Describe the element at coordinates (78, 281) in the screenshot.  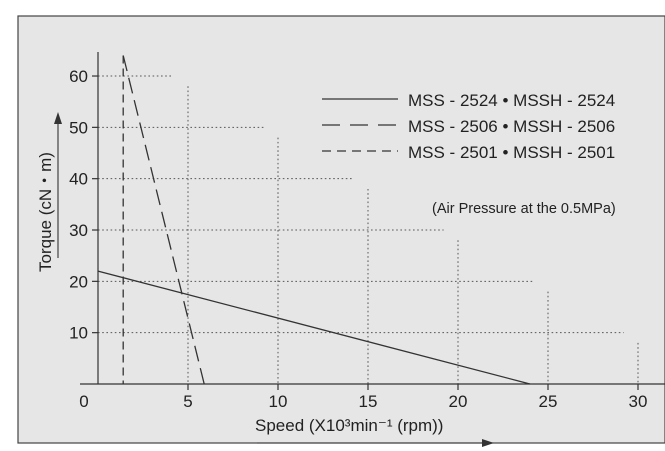
I see `y-tick-label: 20` at that location.